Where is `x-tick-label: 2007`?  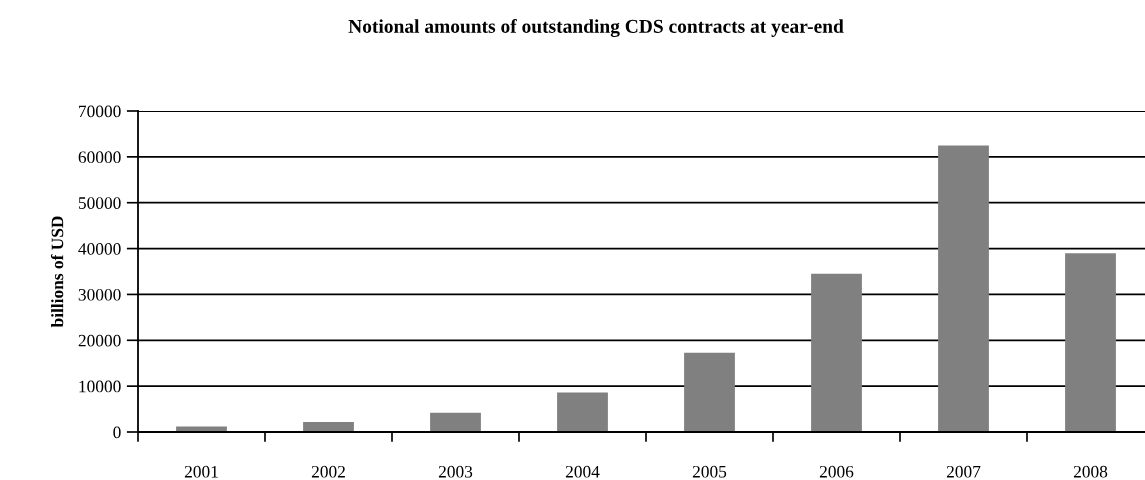 x-tick-label: 2007 is located at coordinates (963, 471).